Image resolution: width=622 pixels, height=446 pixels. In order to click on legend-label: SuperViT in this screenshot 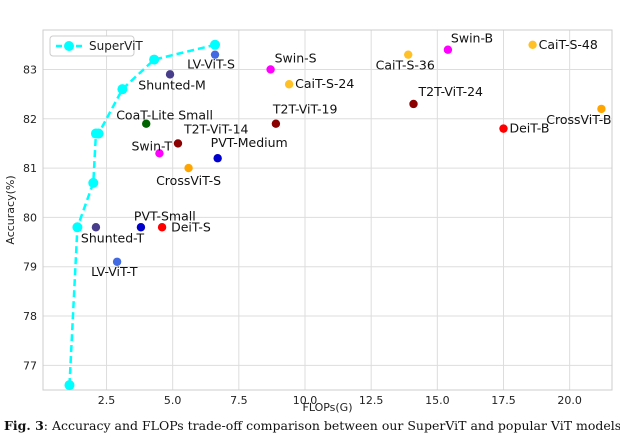, I will do `click(116, 46)`.